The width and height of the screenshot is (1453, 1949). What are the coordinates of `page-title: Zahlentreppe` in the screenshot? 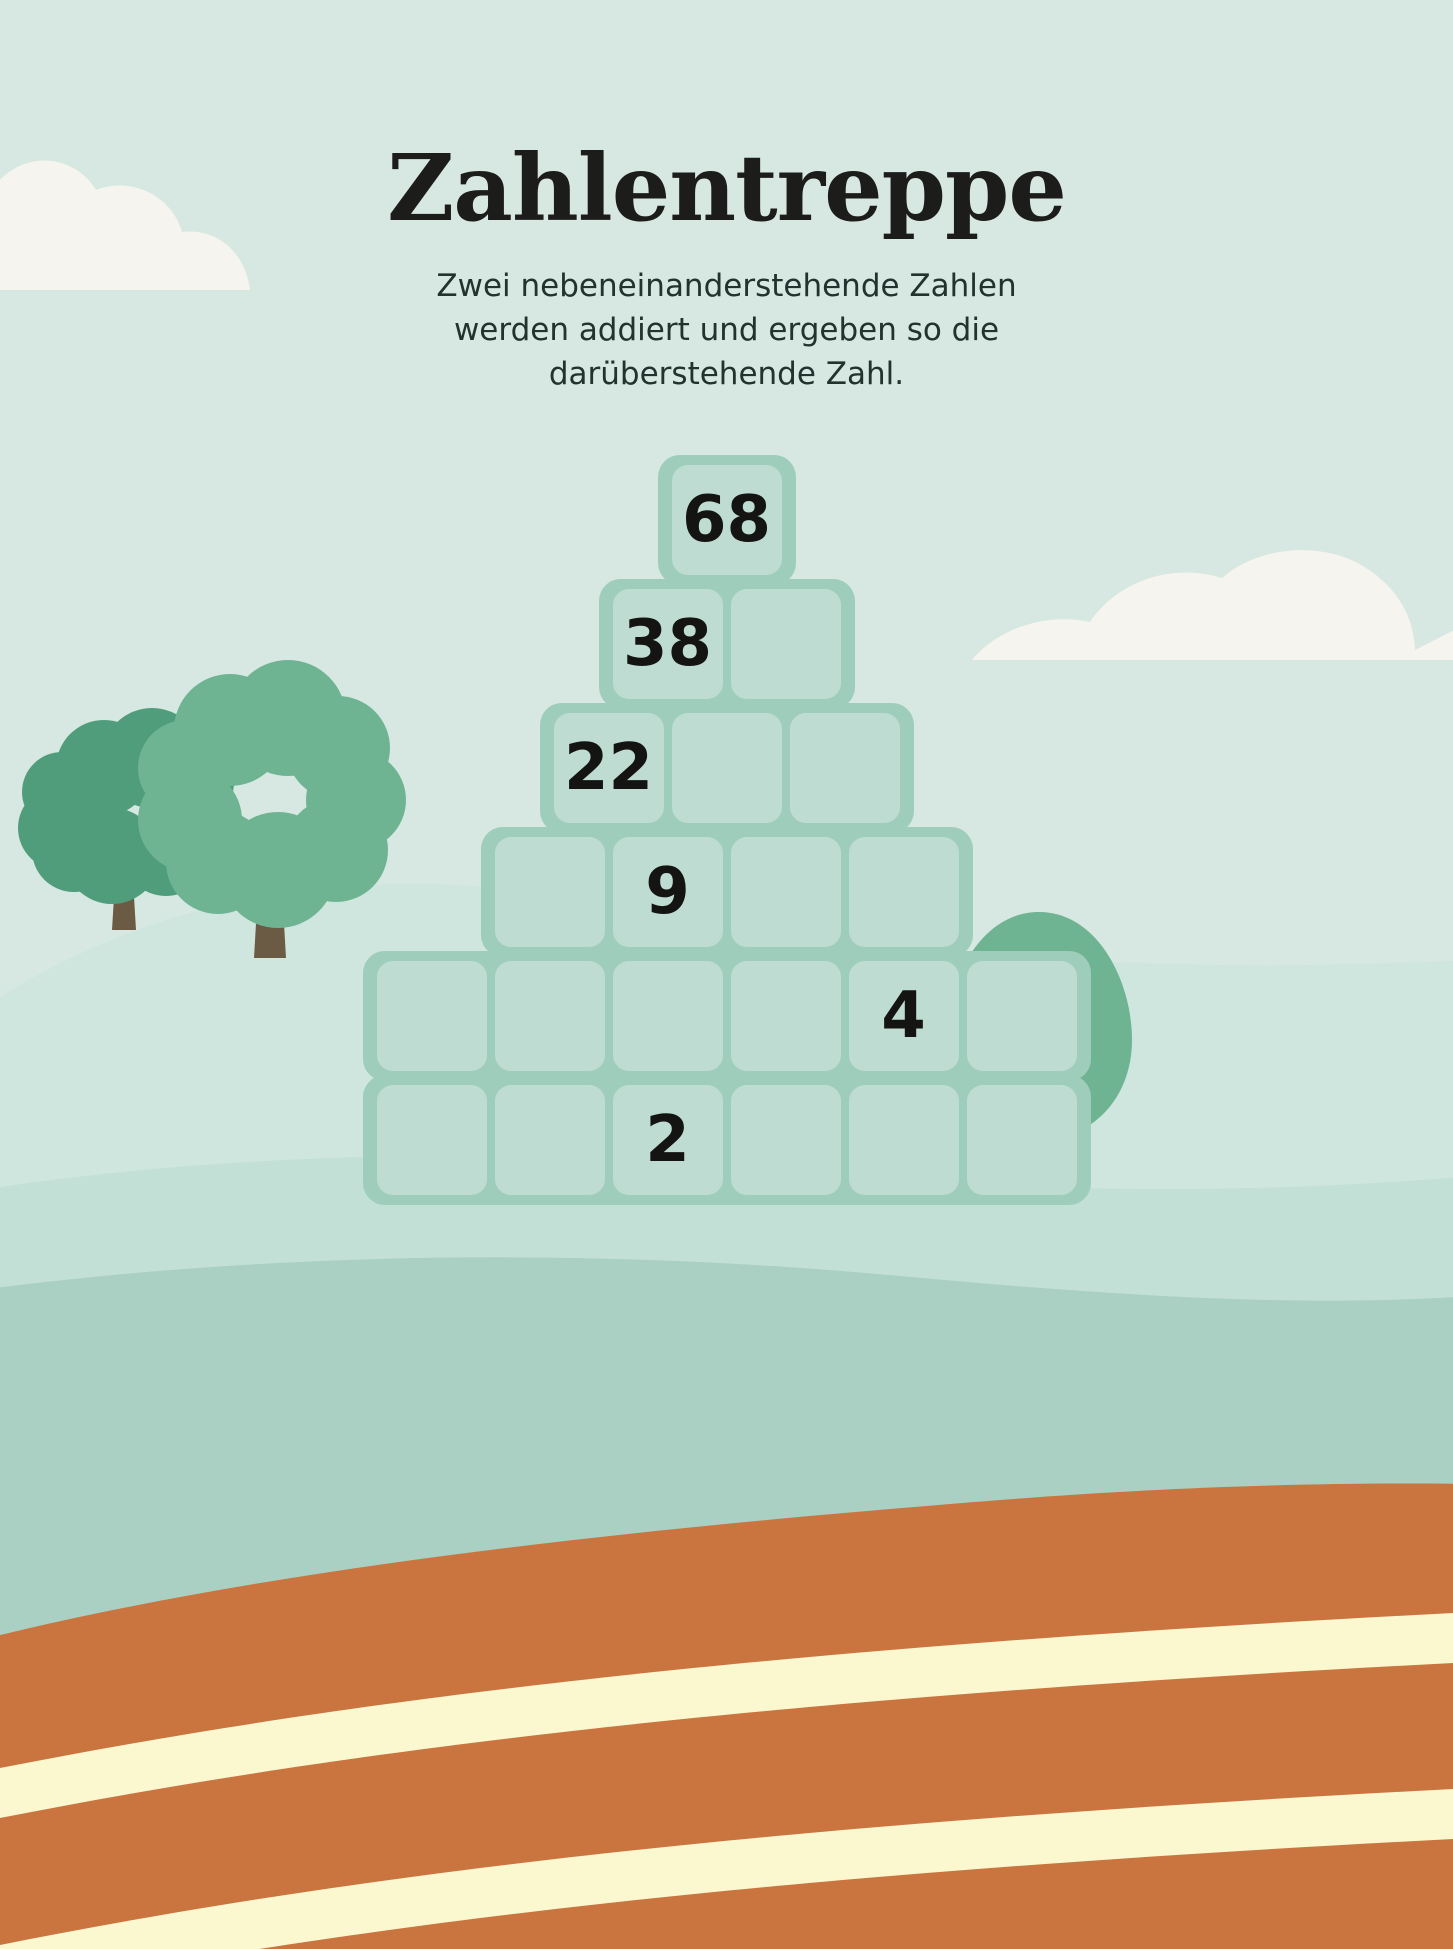 It's located at (727, 188).